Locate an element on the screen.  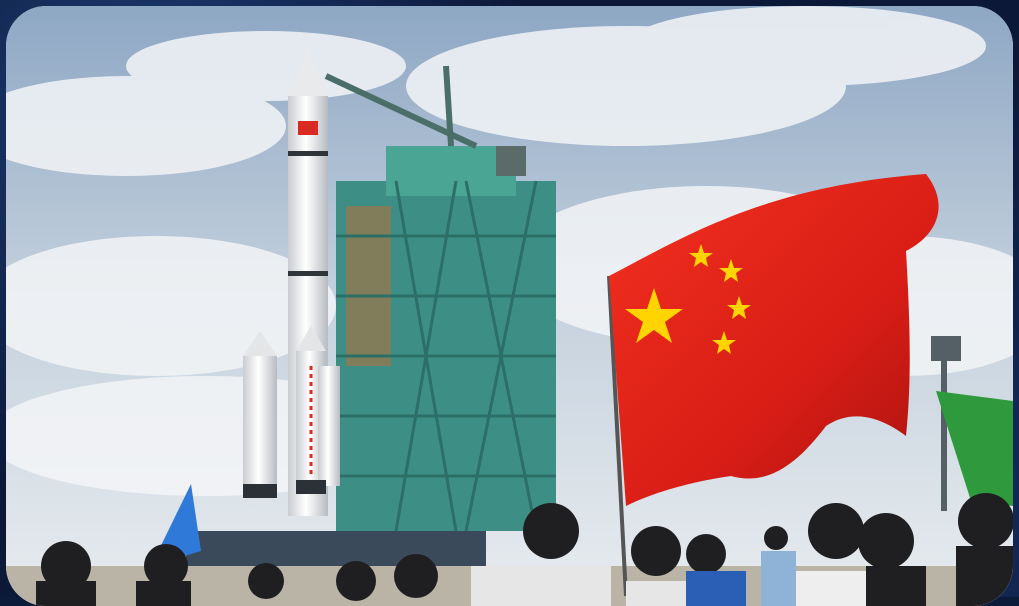
rocket is located at coordinates (291, 281).